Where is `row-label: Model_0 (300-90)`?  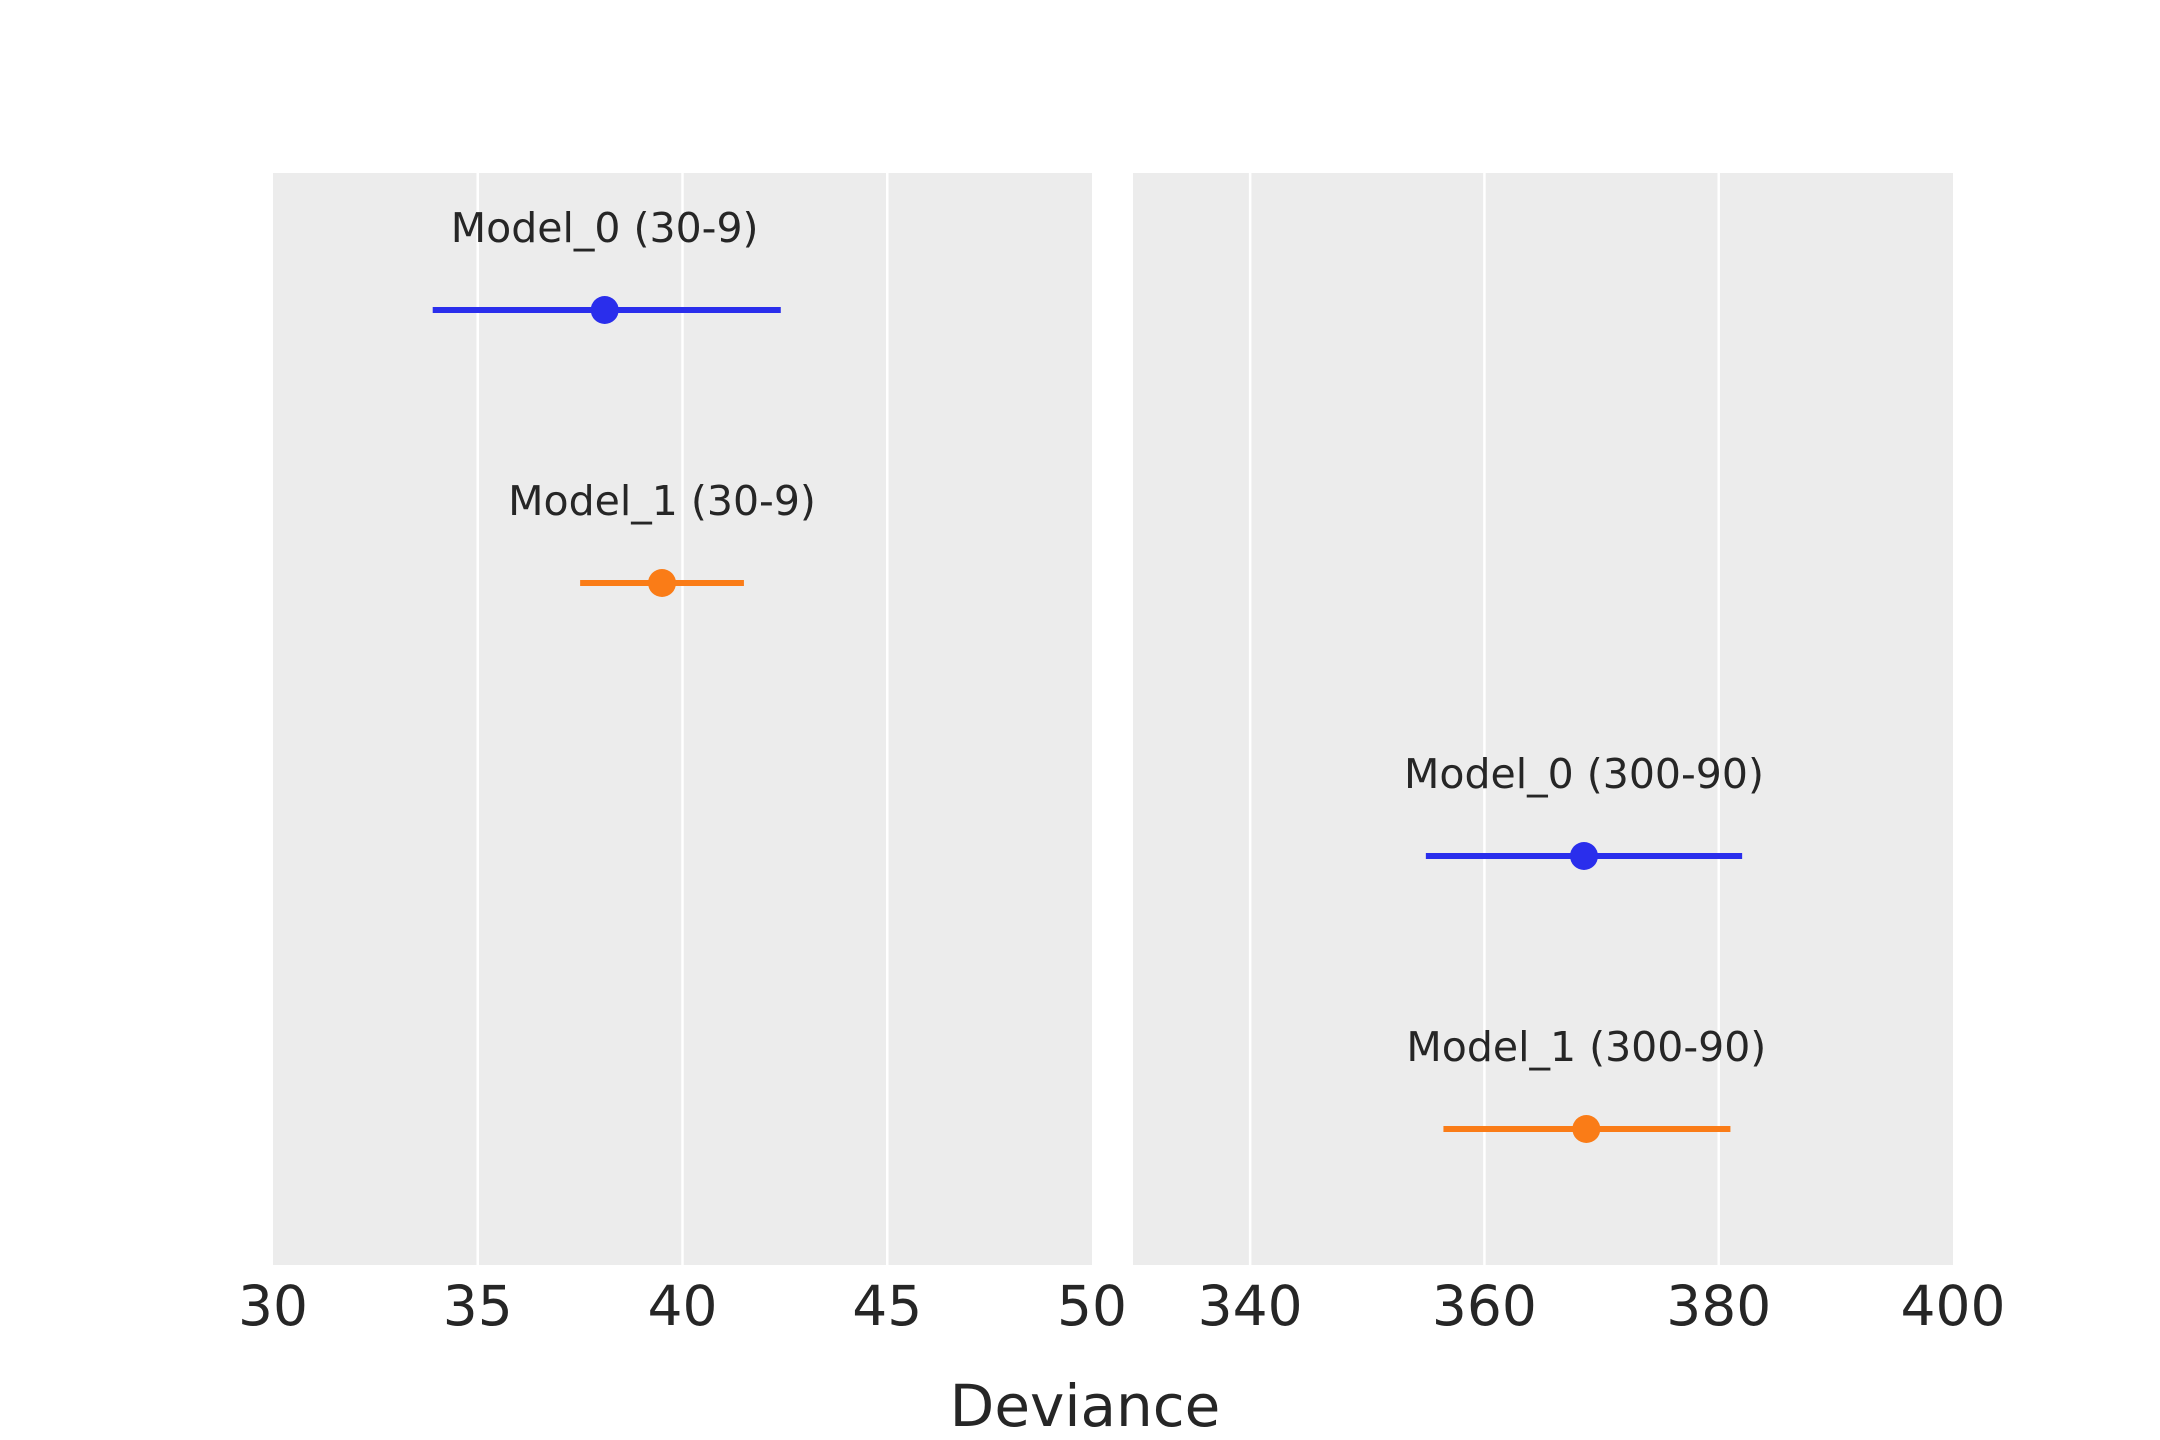 row-label: Model_0 (300-90) is located at coordinates (1584, 774).